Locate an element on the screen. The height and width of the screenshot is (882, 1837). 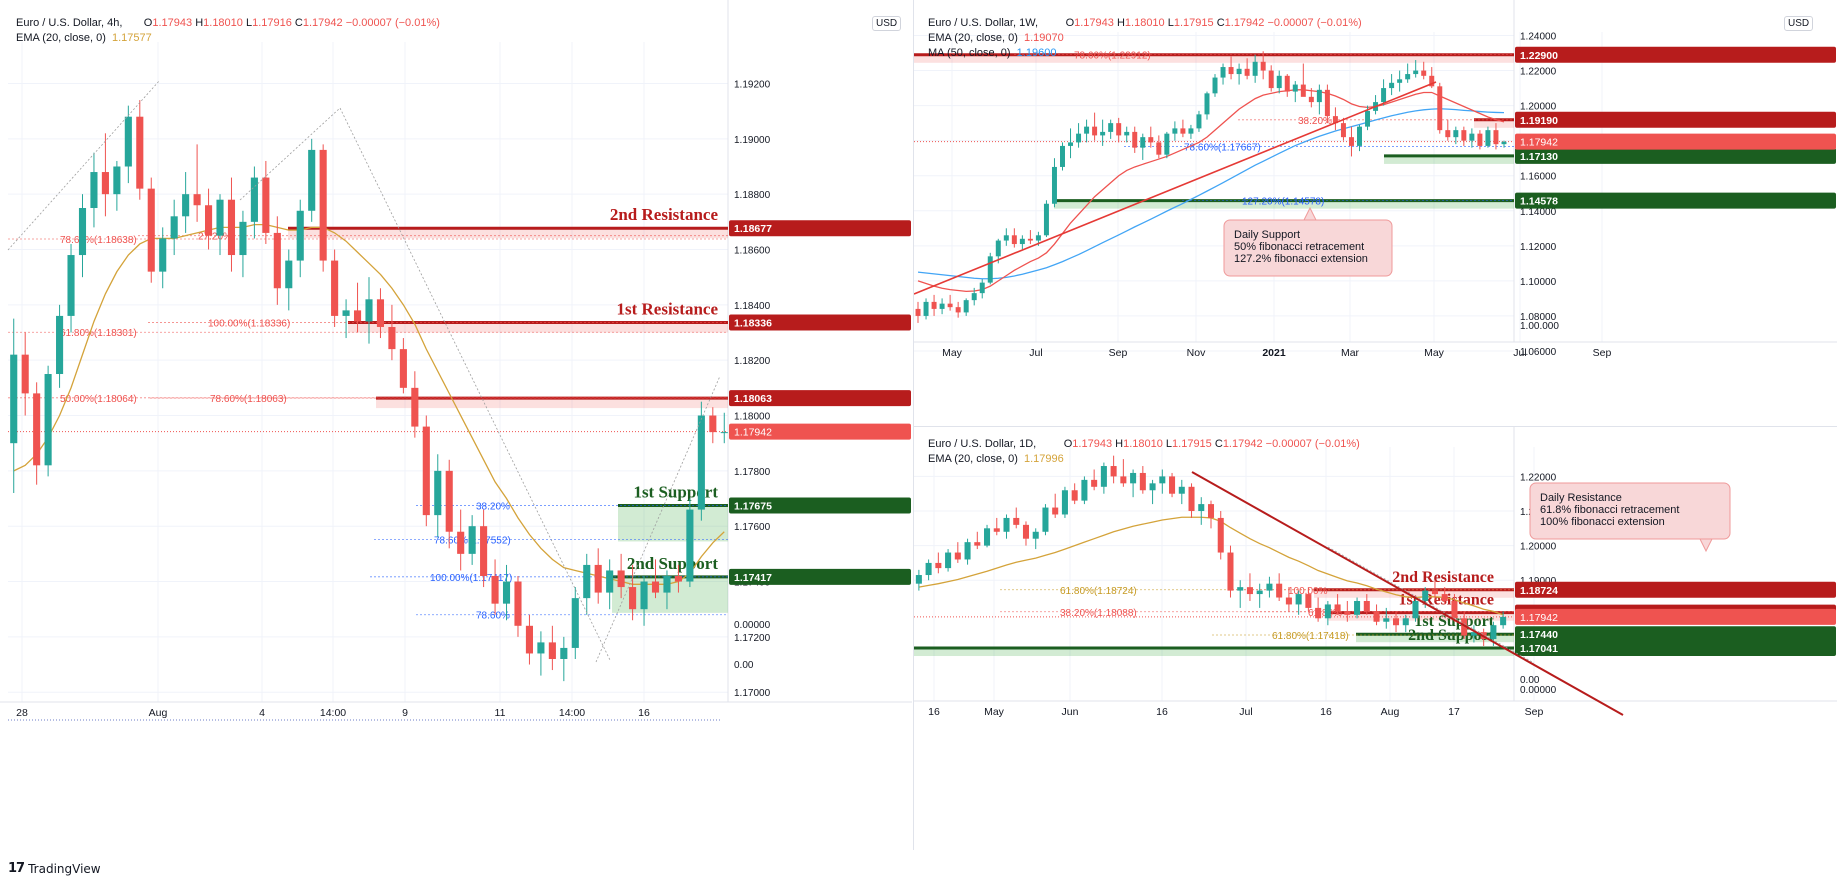
x-tick-label: May is located at coordinates (952, 353).